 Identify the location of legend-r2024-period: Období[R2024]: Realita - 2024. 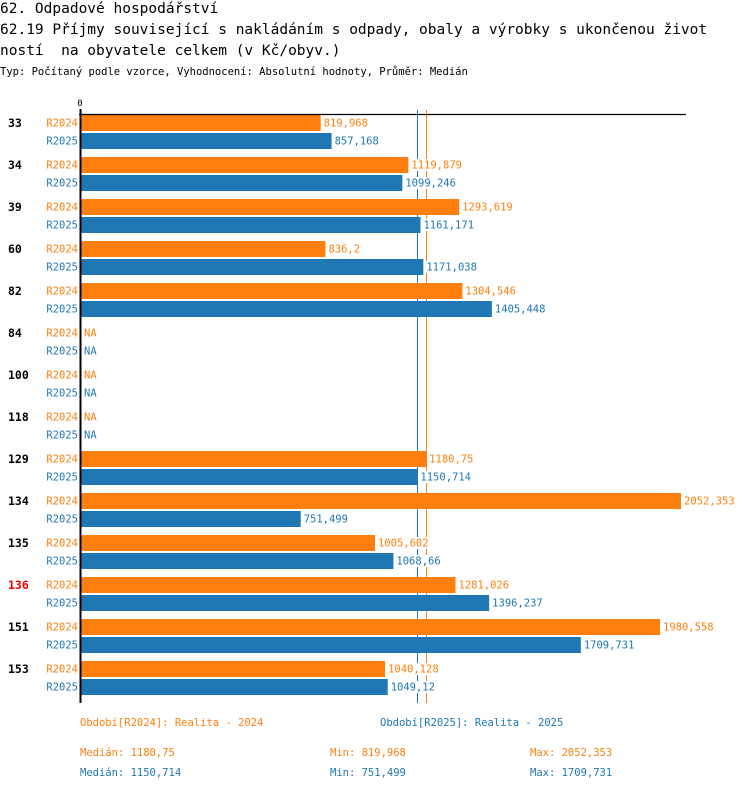
(172, 723).